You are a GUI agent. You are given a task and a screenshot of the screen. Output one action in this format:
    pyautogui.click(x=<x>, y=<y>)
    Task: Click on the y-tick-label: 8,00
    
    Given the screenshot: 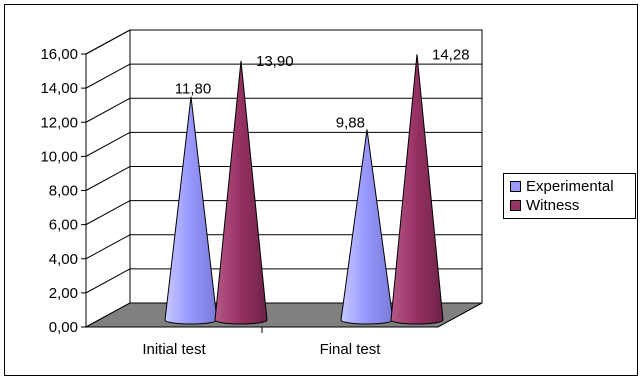 What is the action you would take?
    pyautogui.click(x=63, y=191)
    